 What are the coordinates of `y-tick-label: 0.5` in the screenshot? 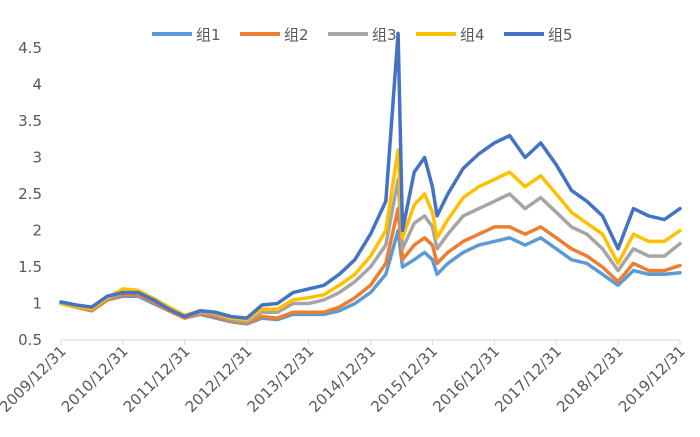 It's located at (30, 340).